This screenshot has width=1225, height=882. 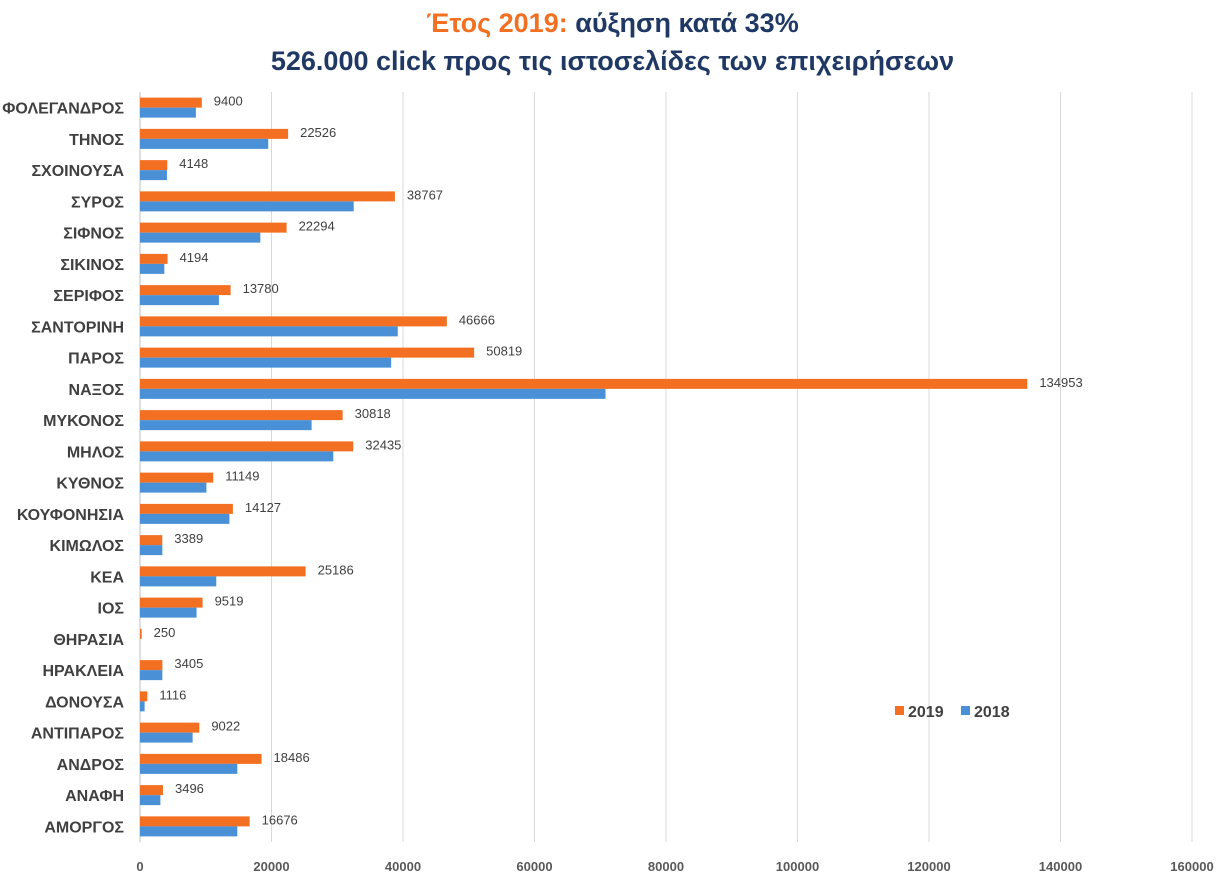 I want to click on legend-swatch-2019, so click(x=899, y=710).